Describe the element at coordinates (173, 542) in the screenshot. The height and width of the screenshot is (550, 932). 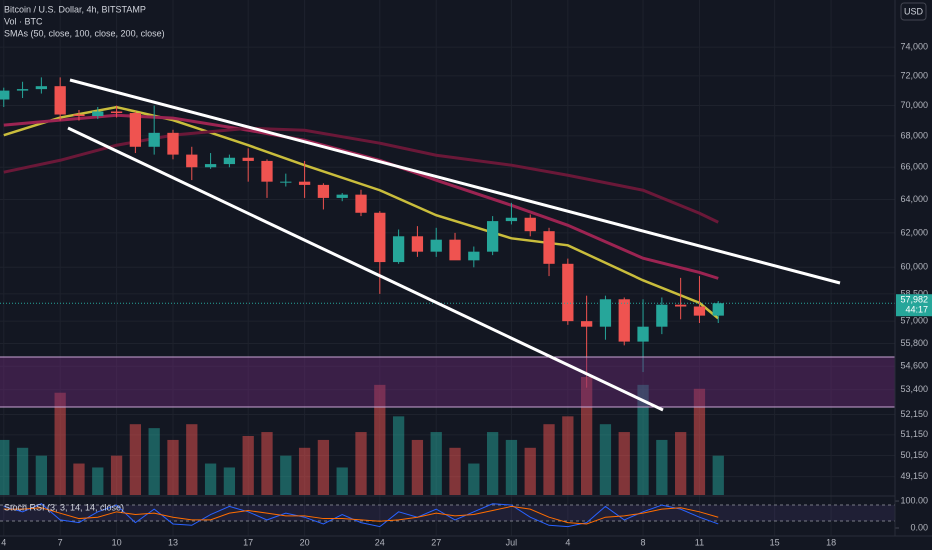
I see `x-tick-label: 13` at that location.